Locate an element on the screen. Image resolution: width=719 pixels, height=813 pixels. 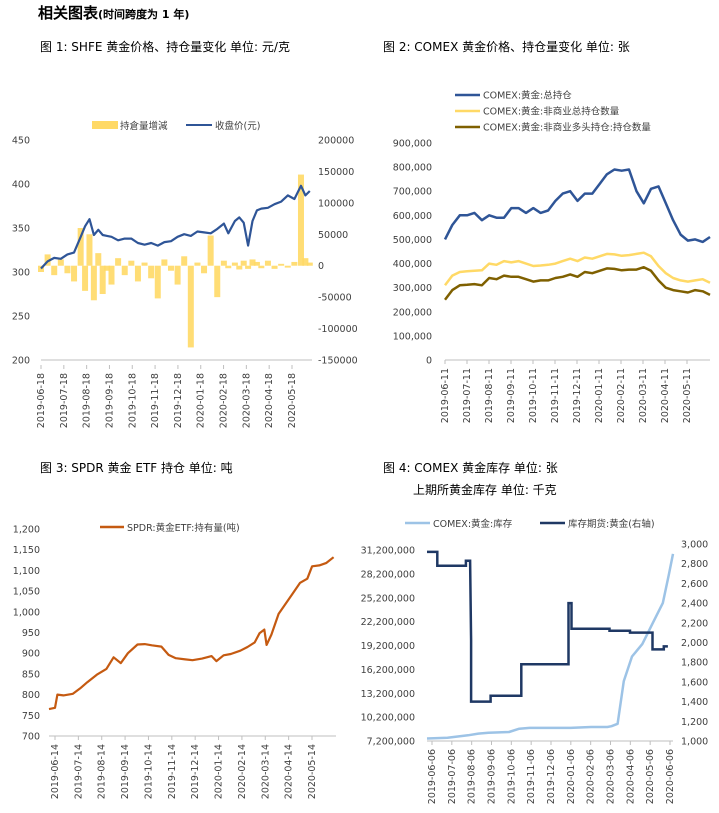
c4-line-comex-inventory is located at coordinates (550, 646).